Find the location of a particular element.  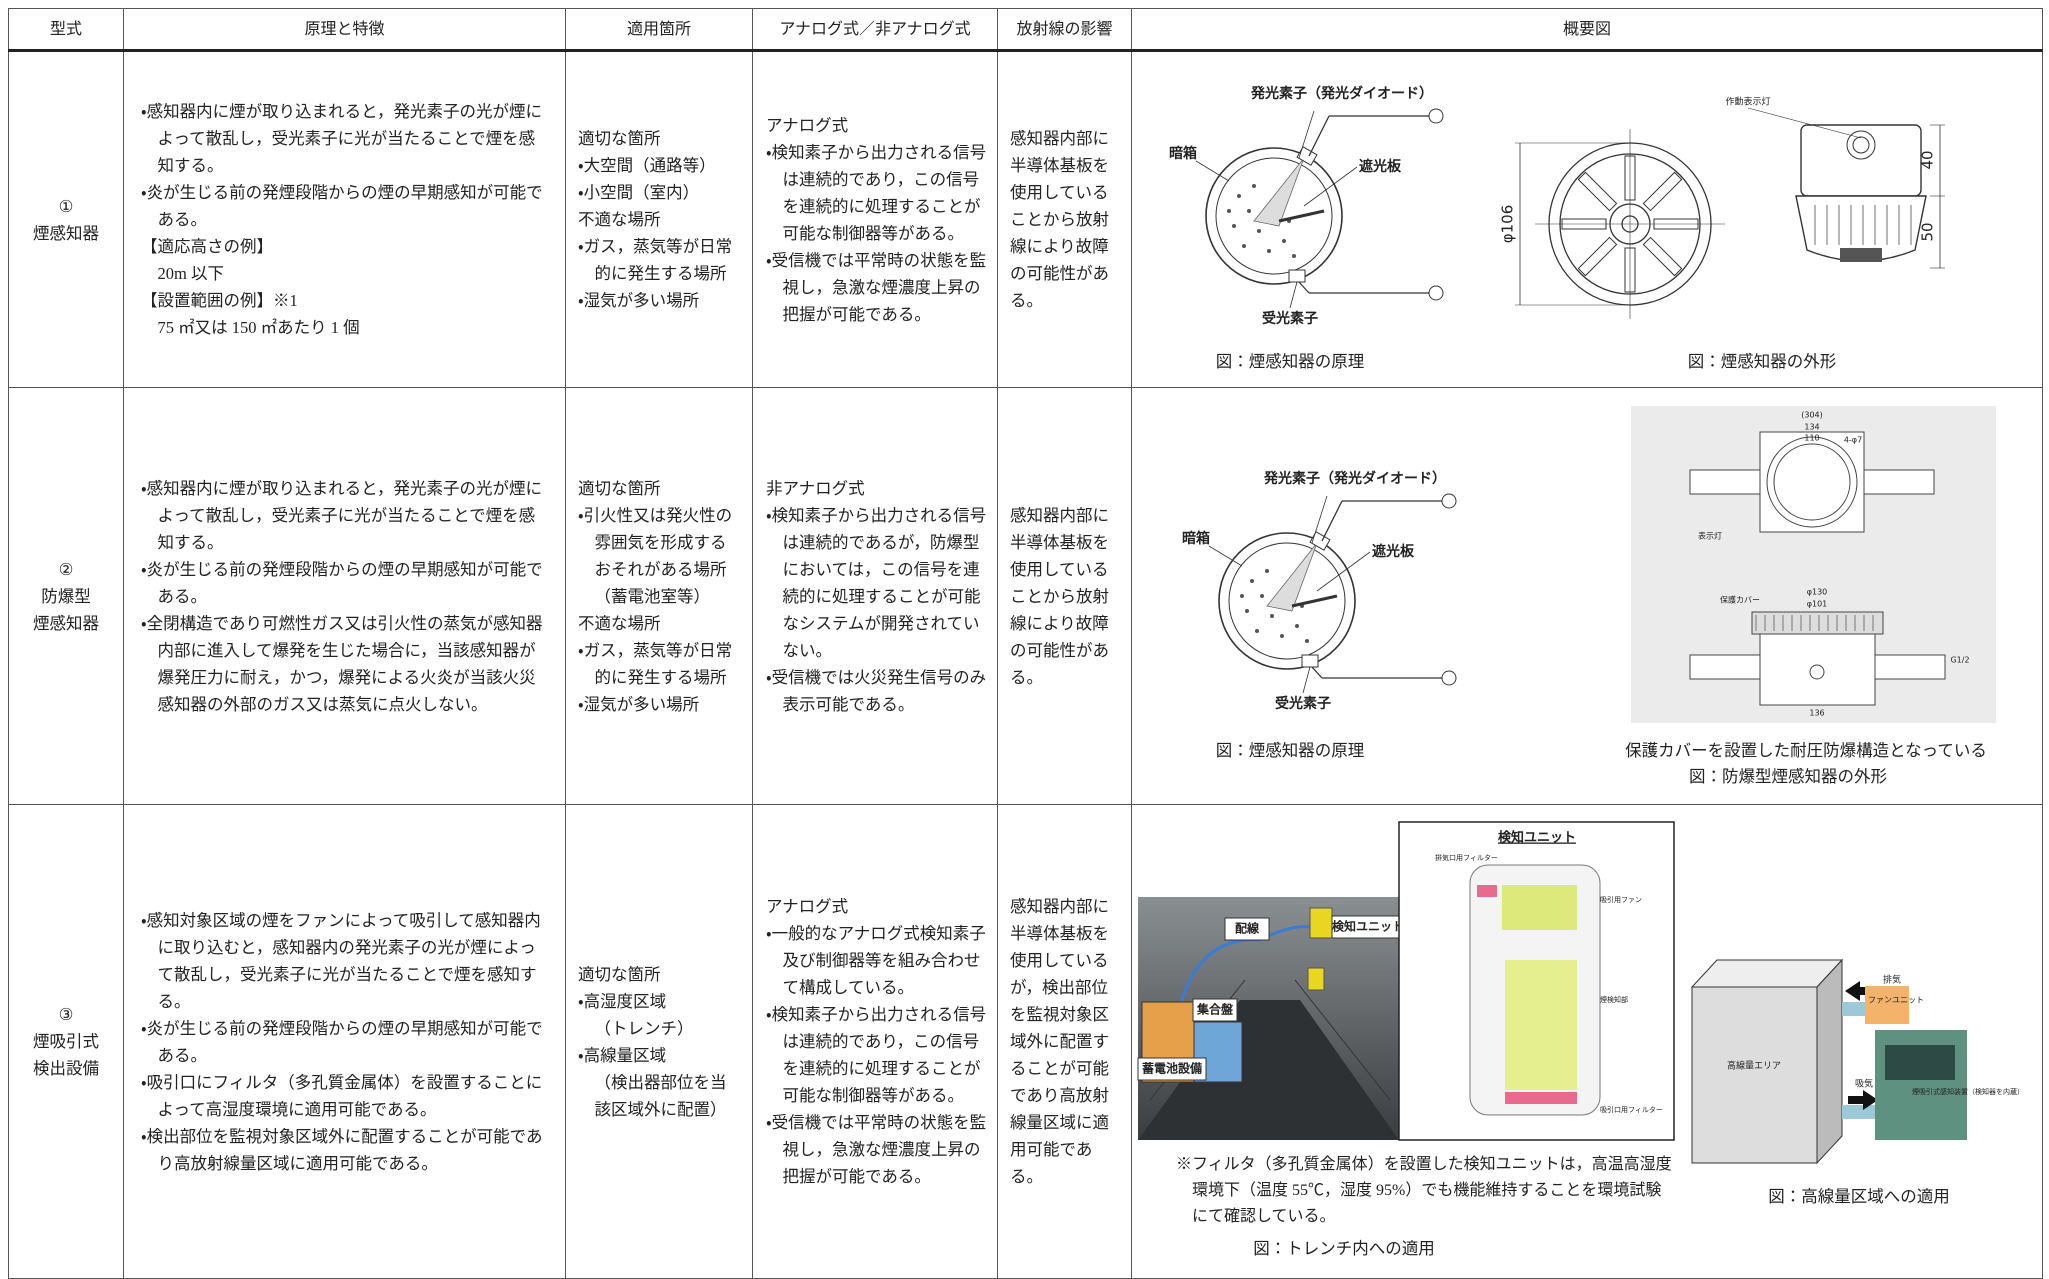

type-line: 煙吸引式 is located at coordinates (66, 1041).